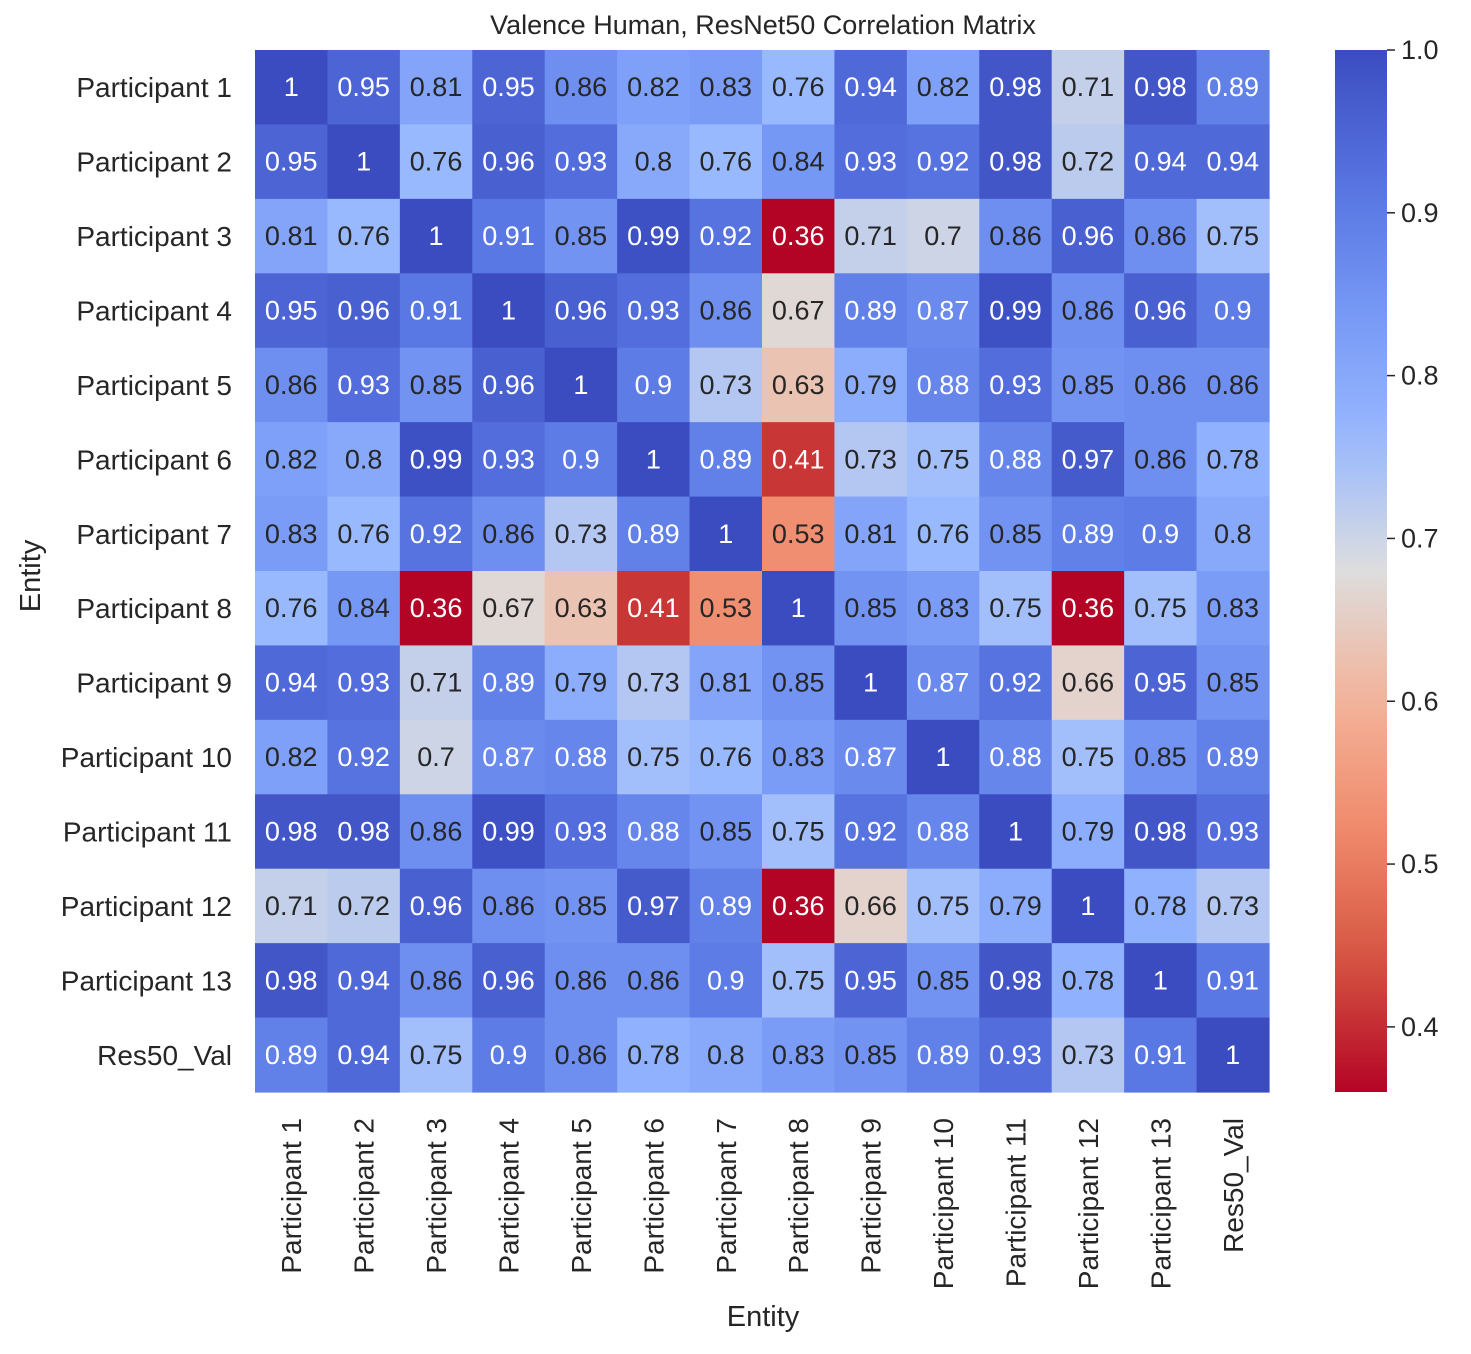 The height and width of the screenshot is (1354, 1471). I want to click on cell-annotation: 0.72, so click(363, 906).